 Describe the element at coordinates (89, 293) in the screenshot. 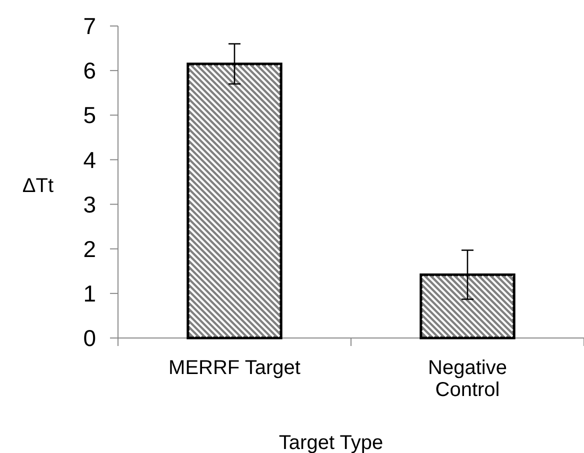

I see `y-tick-label: 1` at that location.